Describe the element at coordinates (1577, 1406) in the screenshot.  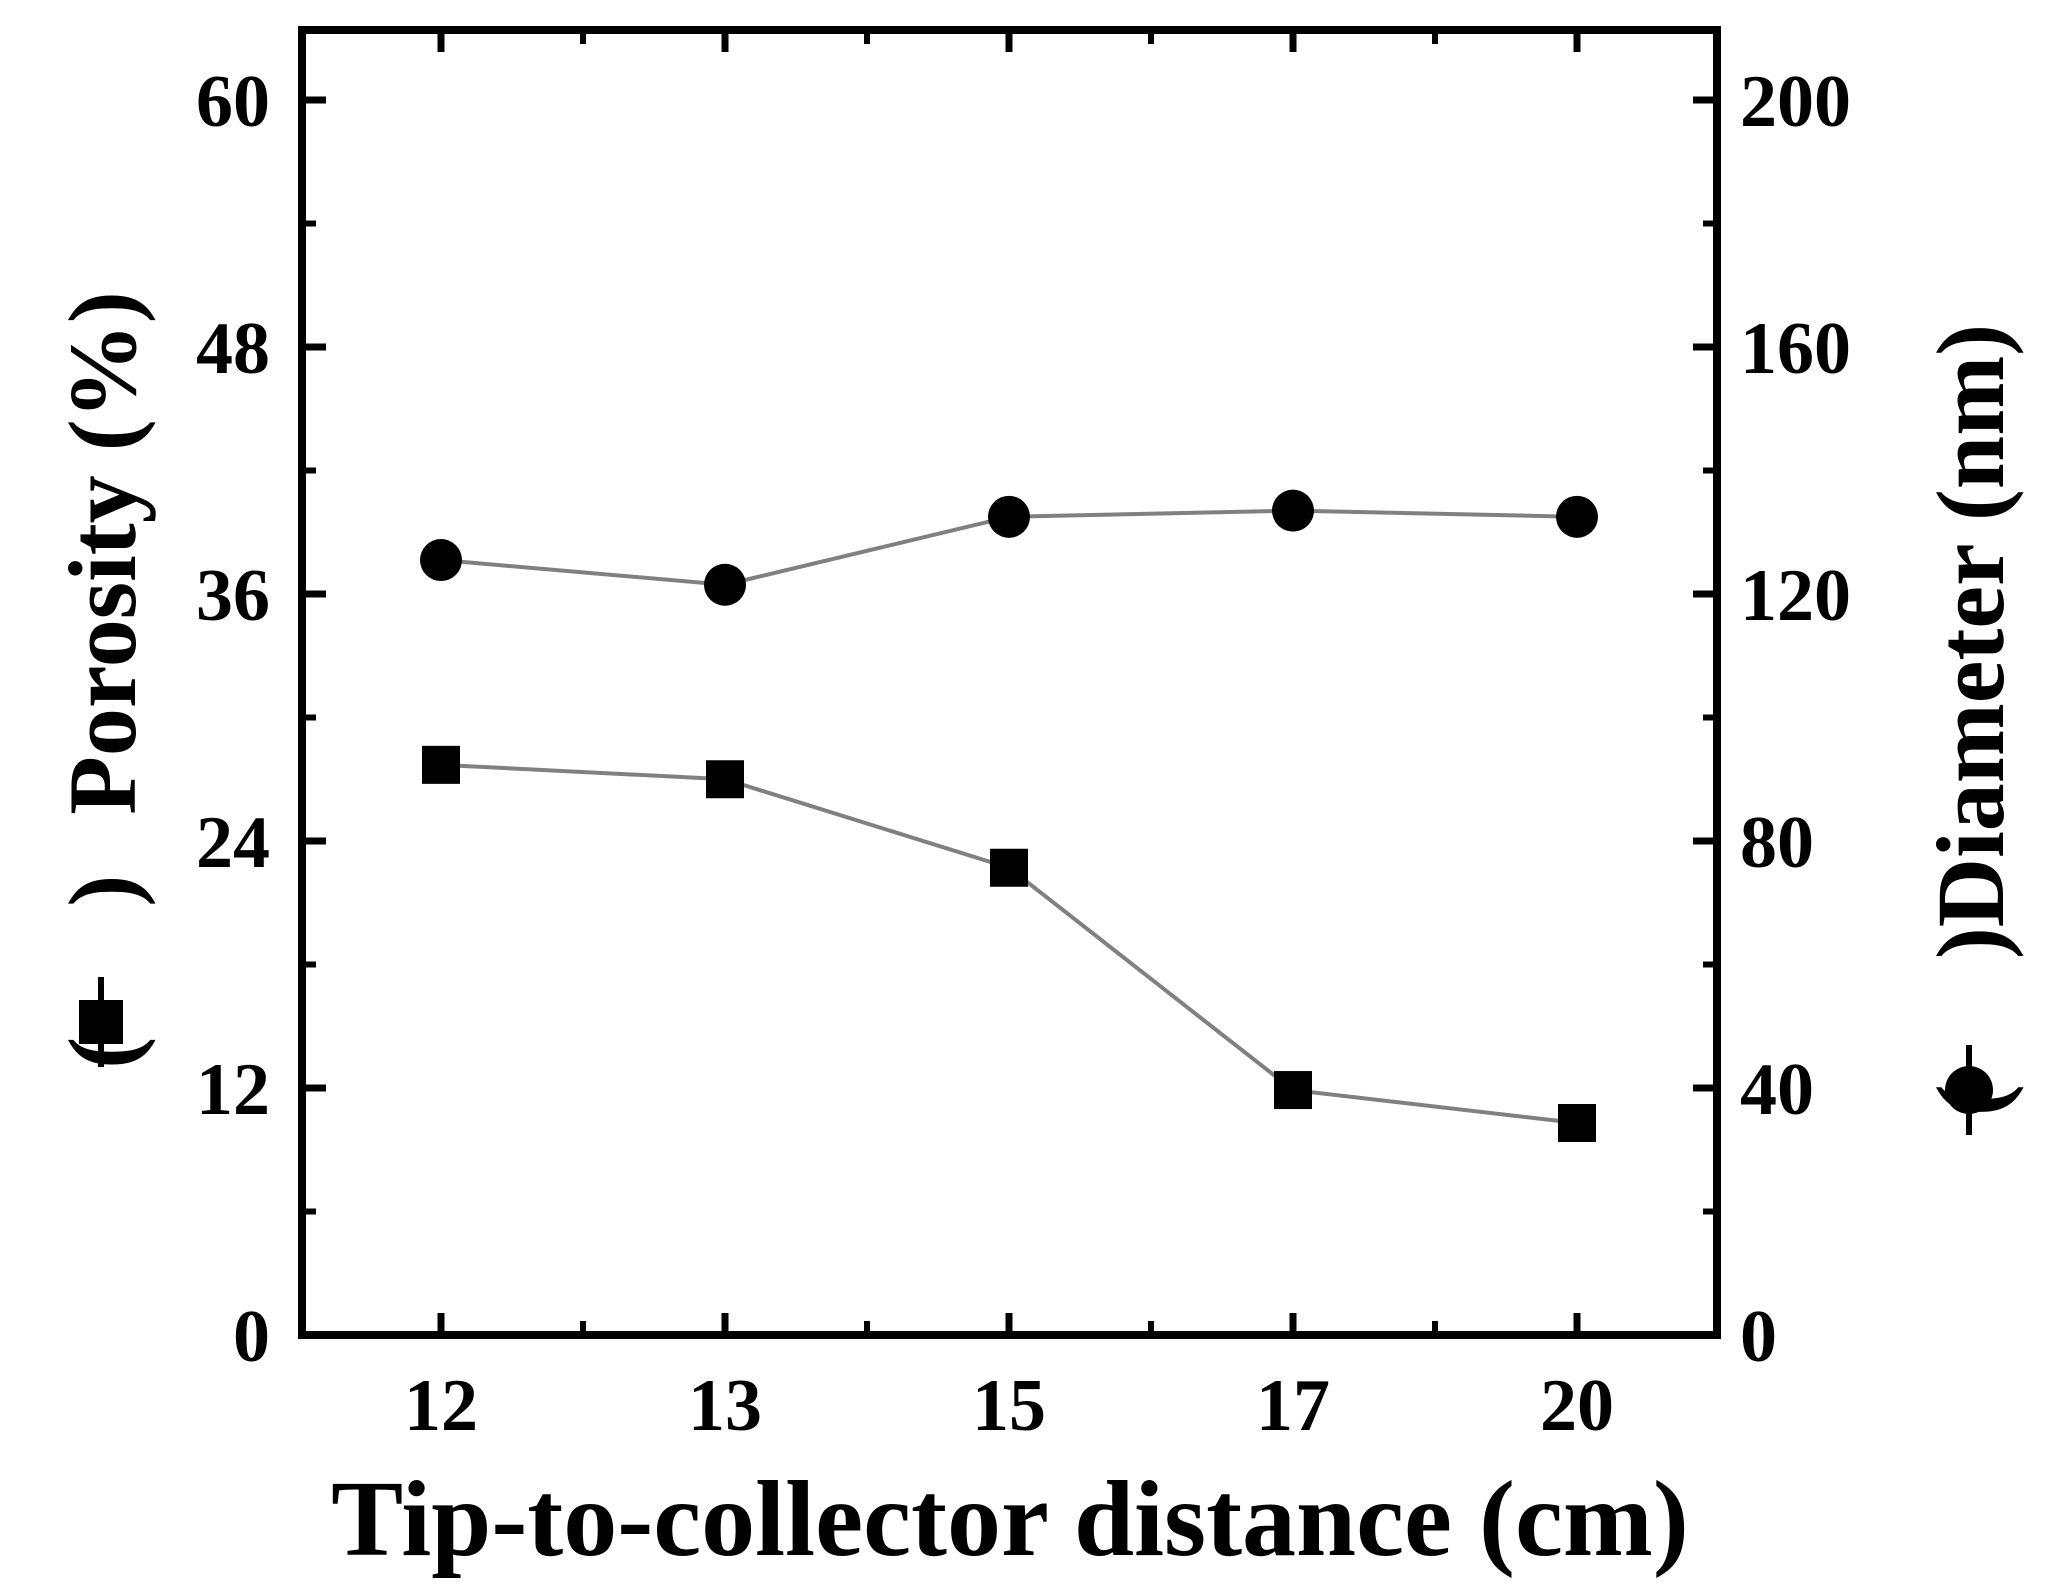
I see `x-tick-label: 20` at that location.